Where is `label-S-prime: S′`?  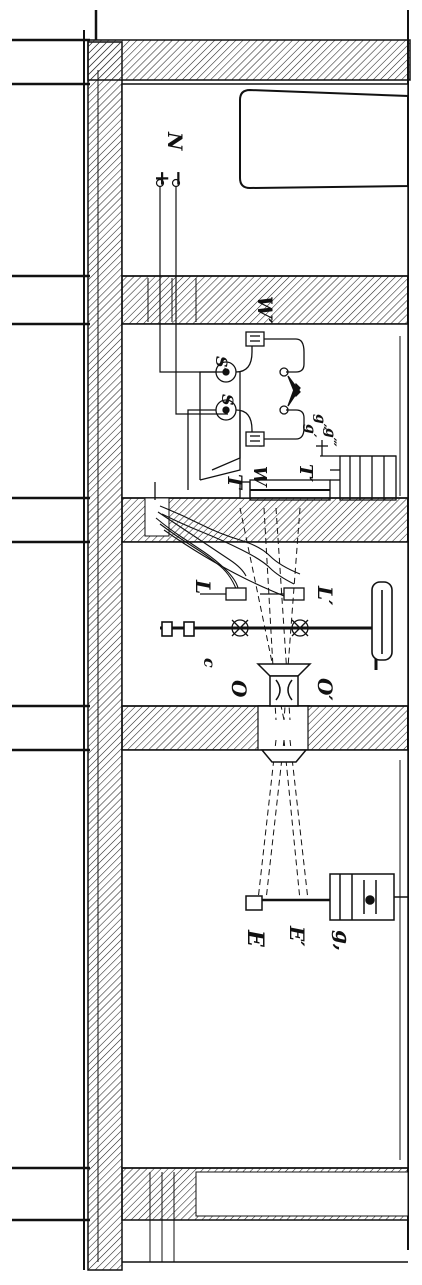 label-S-prime: S′ is located at coordinates (221, 364).